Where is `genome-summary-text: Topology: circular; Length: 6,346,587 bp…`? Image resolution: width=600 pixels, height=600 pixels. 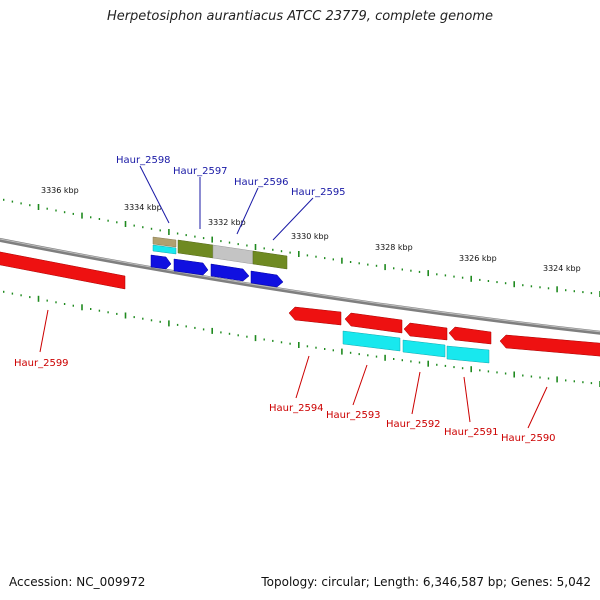 genome-summary-text: Topology: circular; Length: 6,346,587 bp… is located at coordinates (426, 582).